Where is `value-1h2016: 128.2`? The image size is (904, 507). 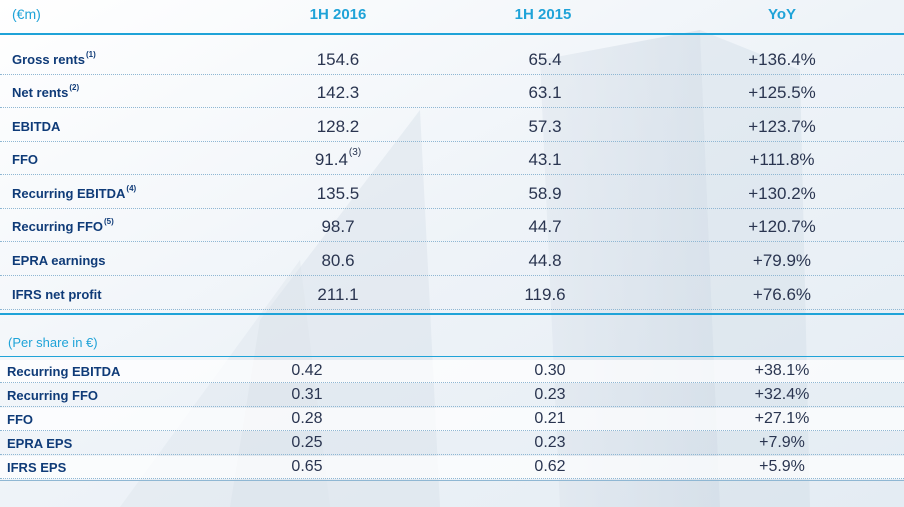 value-1h2016: 128.2 is located at coordinates (338, 126).